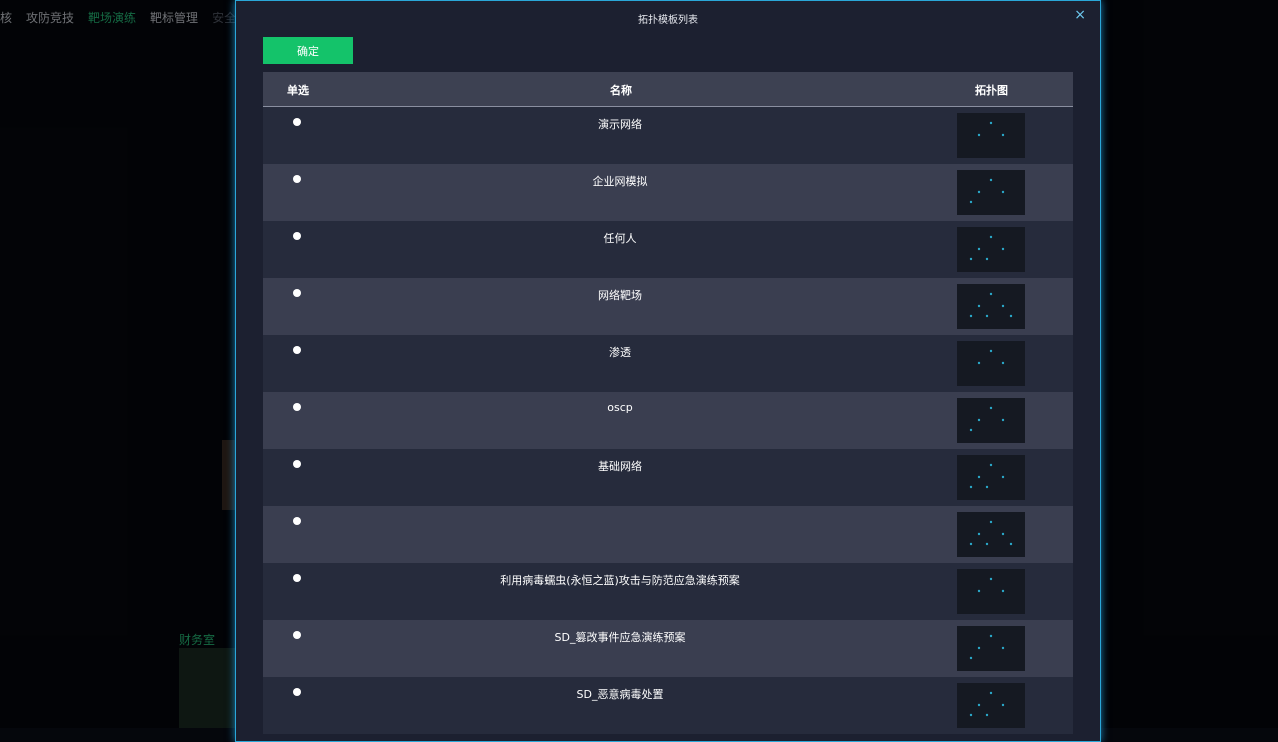 The width and height of the screenshot is (1278, 742). I want to click on table-row: 演示网络, so click(668, 135).